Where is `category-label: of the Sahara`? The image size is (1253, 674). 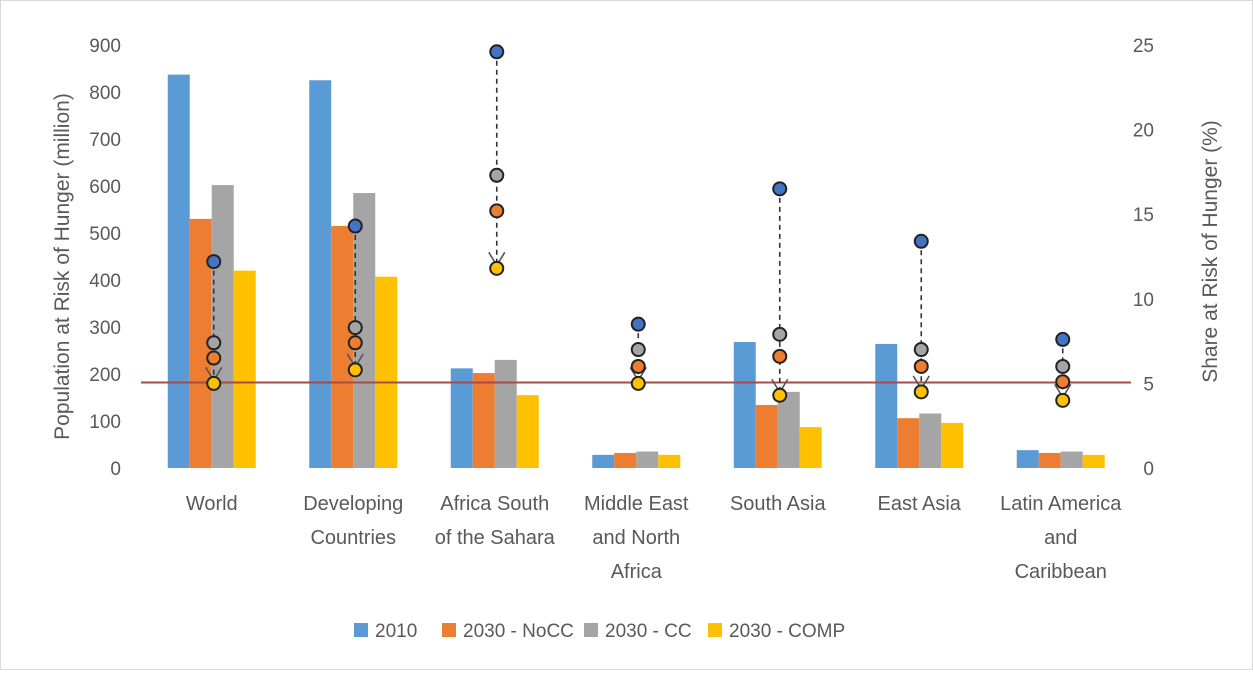 category-label: of the Sahara is located at coordinates (495, 538).